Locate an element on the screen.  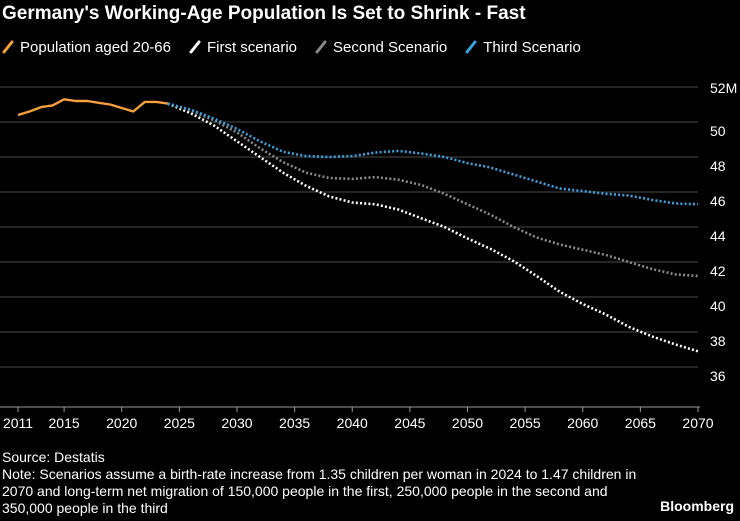
source-text: Source: Destatis is located at coordinates (53, 457).